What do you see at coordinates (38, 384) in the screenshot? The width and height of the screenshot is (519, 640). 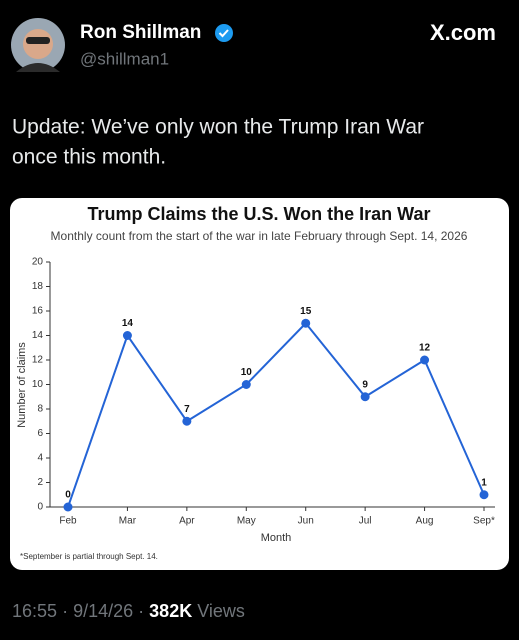 I see `y-tick-label: 10` at bounding box center [38, 384].